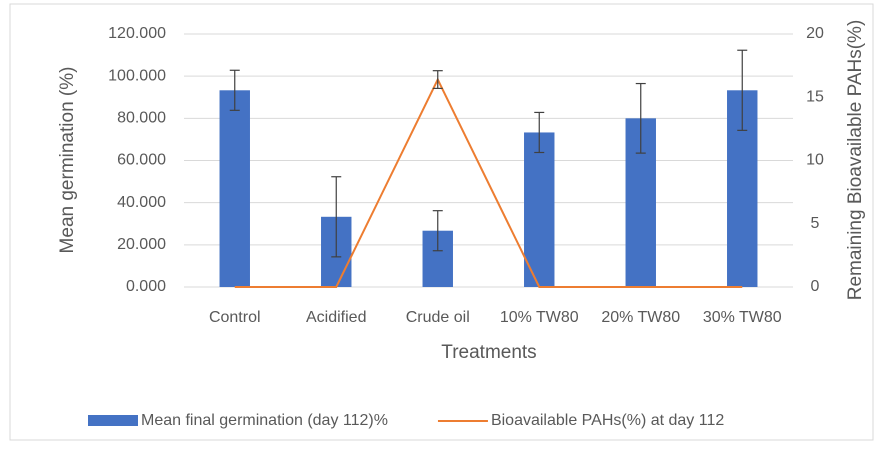 The image size is (895, 455). What do you see at coordinates (235, 317) in the screenshot?
I see `x-tick-label: Control` at bounding box center [235, 317].